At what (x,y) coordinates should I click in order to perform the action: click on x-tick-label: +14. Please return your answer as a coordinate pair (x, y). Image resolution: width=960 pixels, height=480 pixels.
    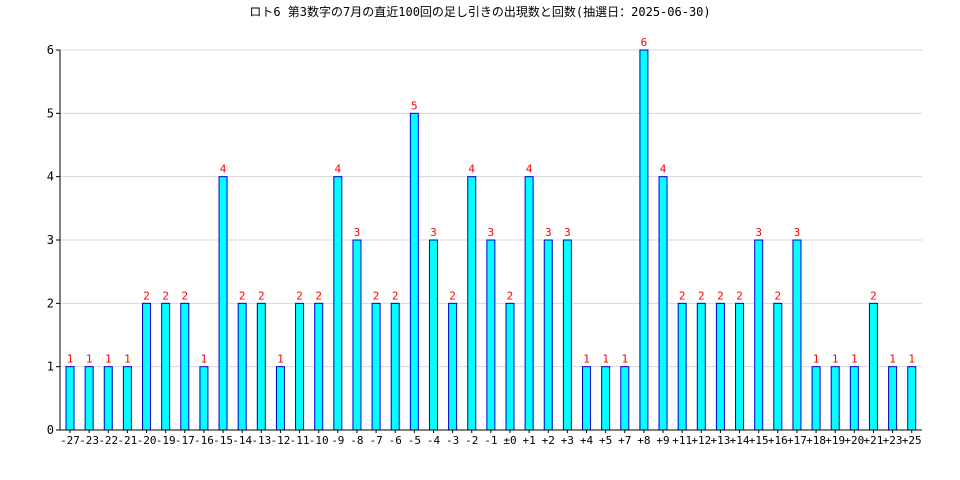
    Looking at the image, I should click on (740, 440).